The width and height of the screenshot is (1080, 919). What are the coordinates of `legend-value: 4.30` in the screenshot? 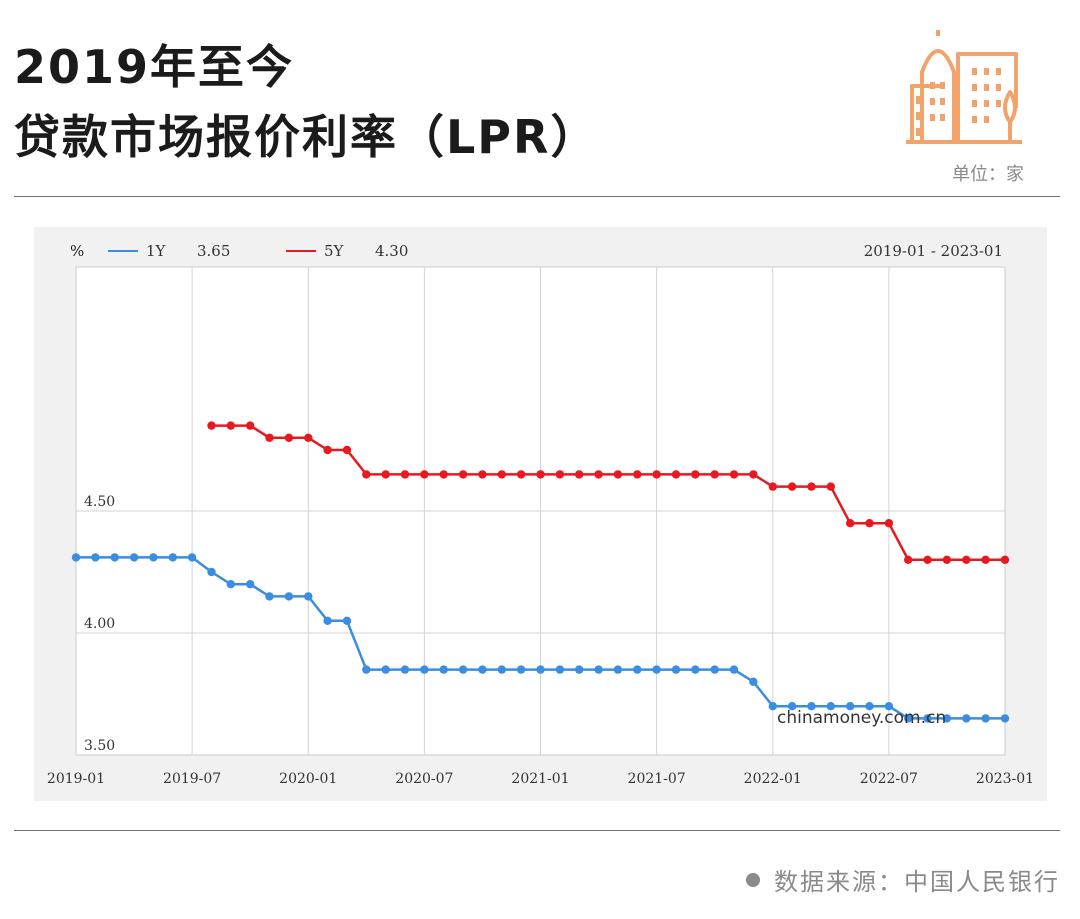 It's located at (391, 251).